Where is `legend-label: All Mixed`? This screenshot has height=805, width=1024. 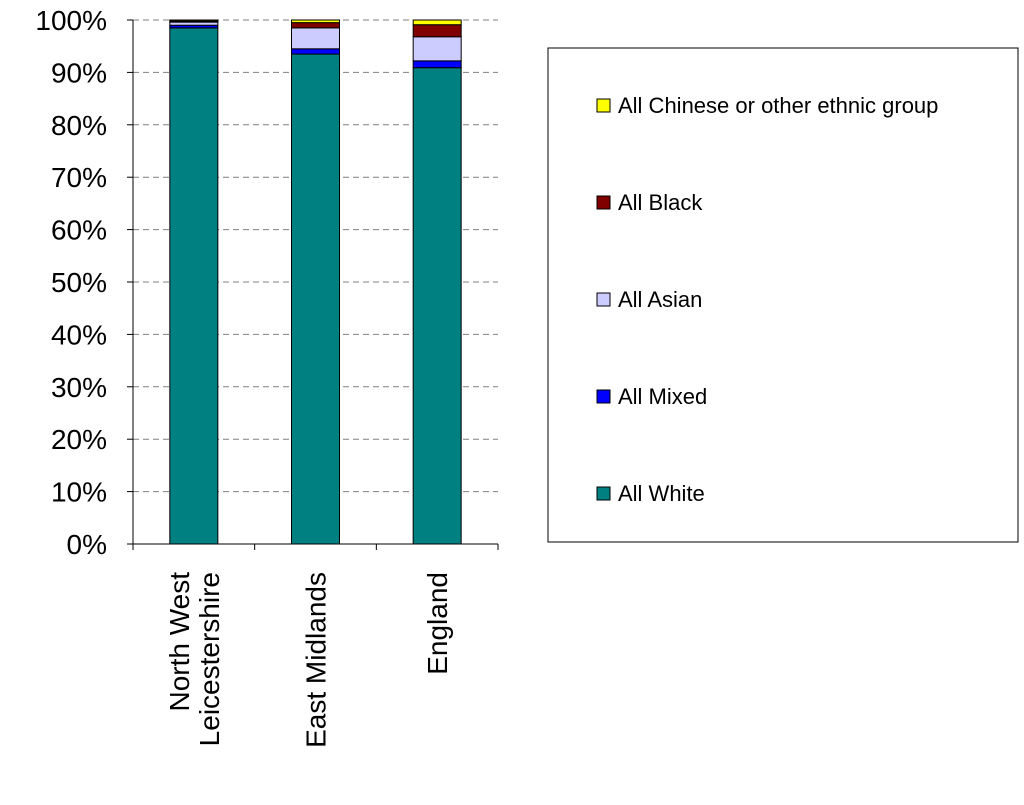 legend-label: All Mixed is located at coordinates (662, 396).